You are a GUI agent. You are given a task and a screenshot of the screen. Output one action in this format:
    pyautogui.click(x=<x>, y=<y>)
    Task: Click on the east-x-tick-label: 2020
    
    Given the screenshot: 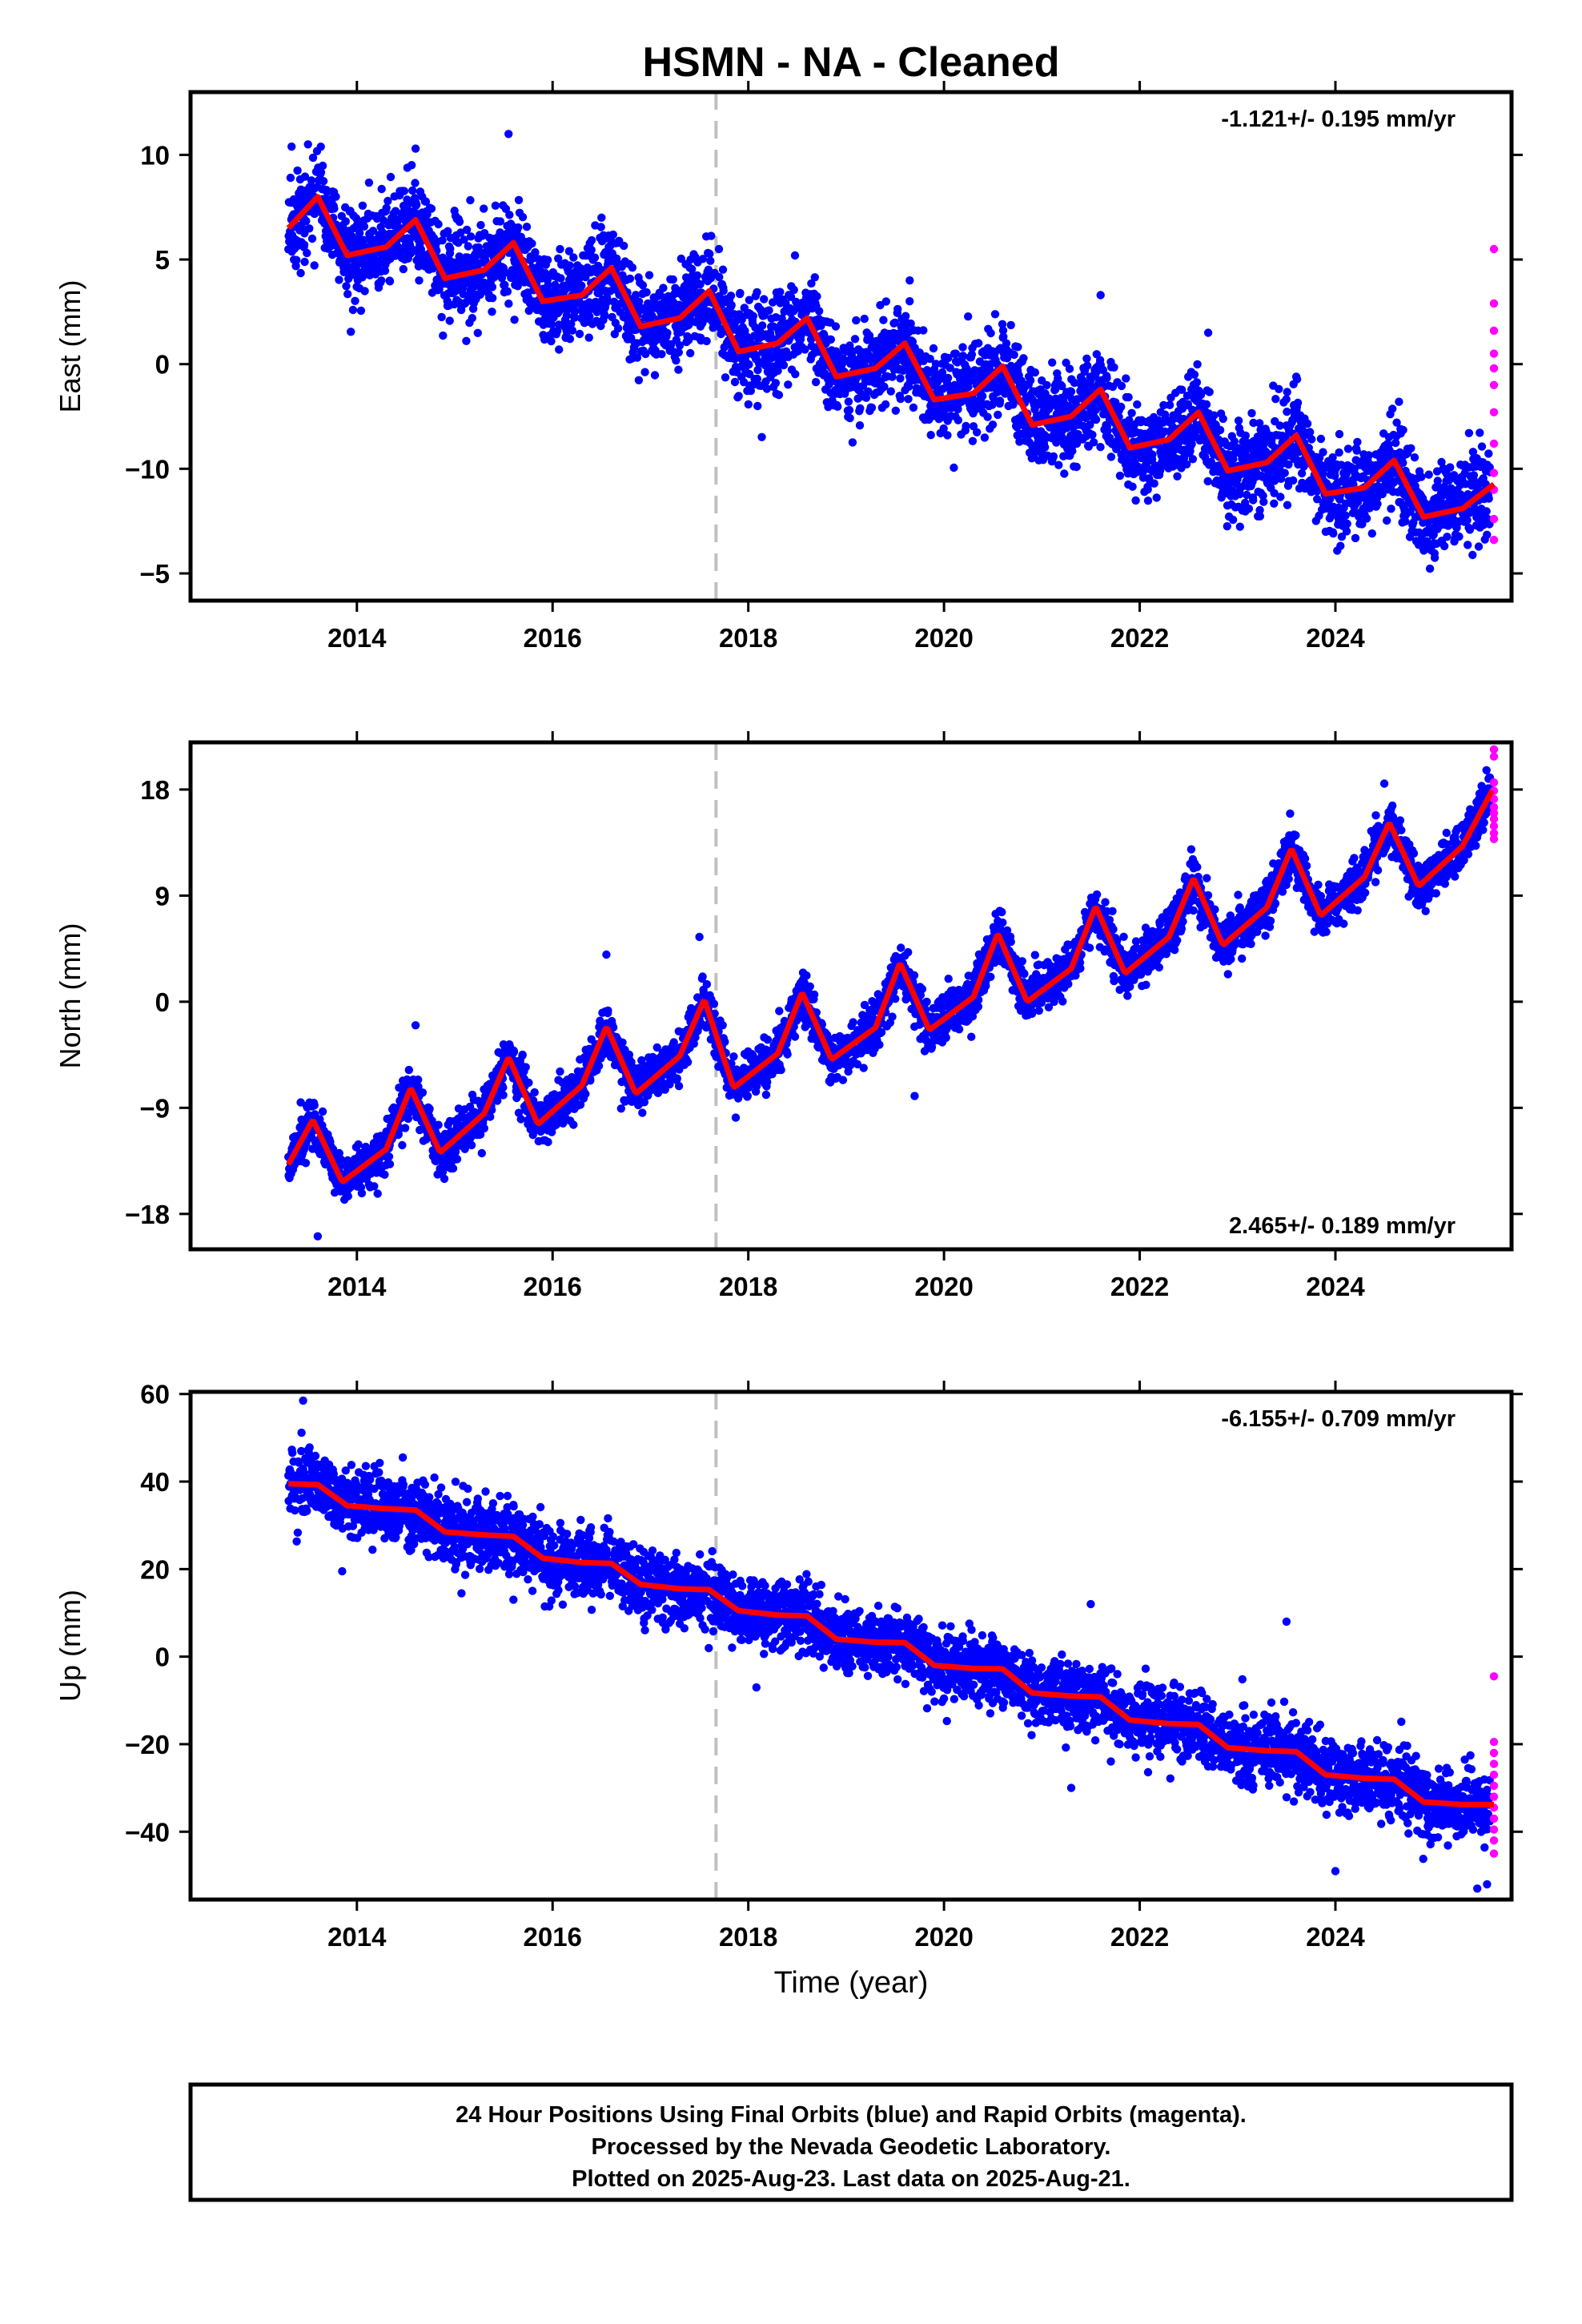 What is the action you would take?
    pyautogui.click(x=944, y=638)
    